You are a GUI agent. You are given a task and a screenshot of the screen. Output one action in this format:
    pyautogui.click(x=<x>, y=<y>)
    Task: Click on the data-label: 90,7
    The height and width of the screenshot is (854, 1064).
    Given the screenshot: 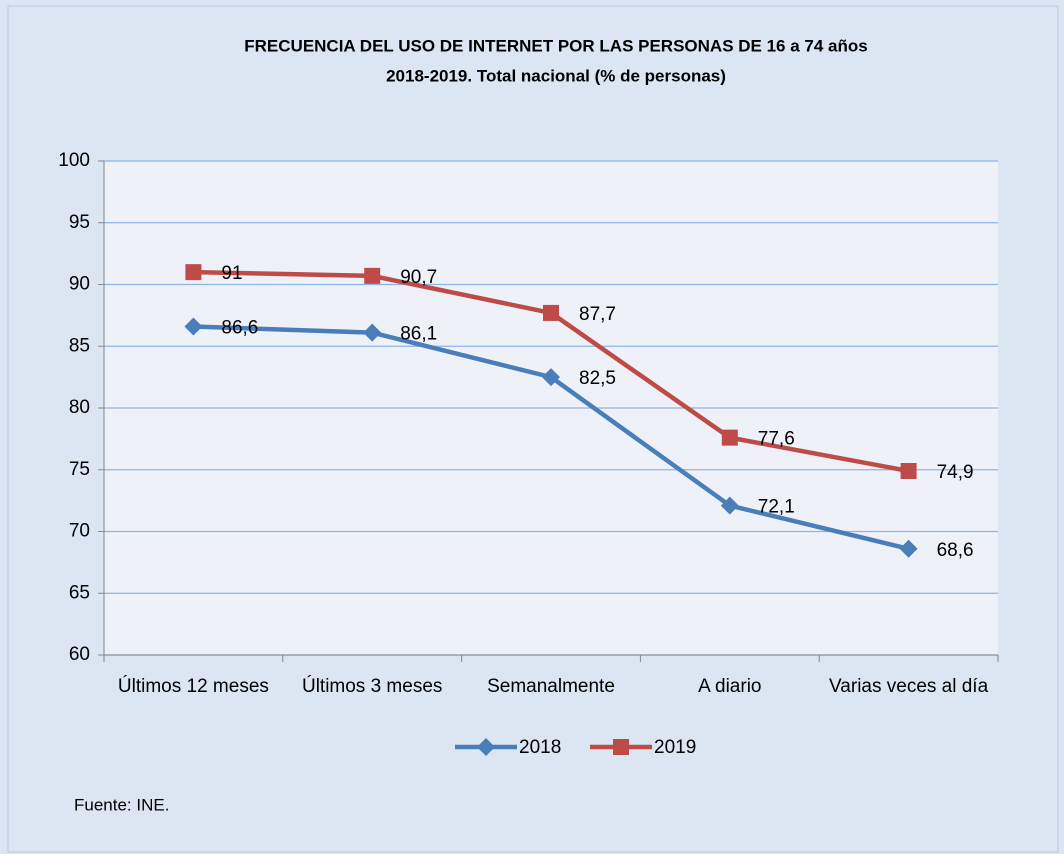 What is the action you would take?
    pyautogui.click(x=418, y=277)
    